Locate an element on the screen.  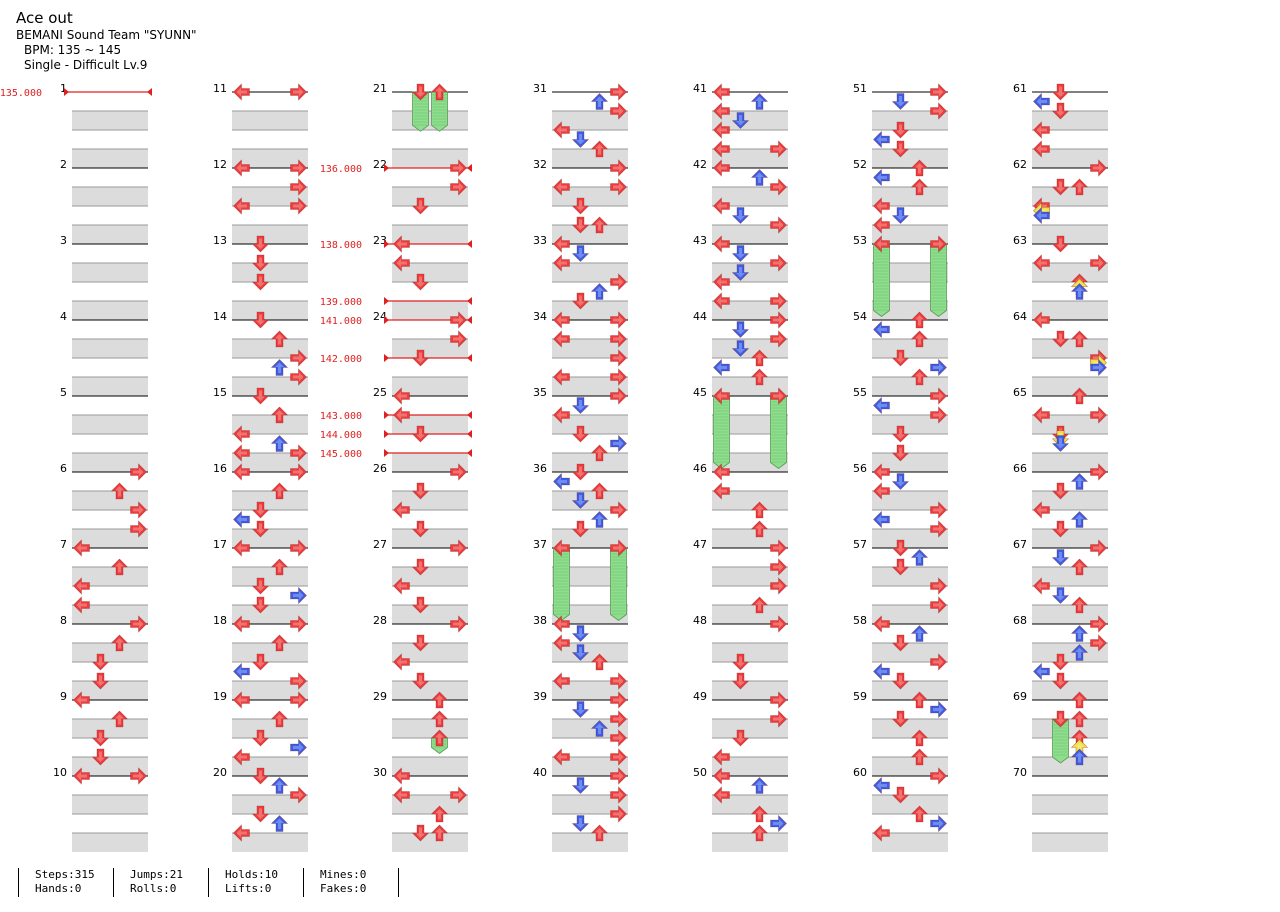
stat-holds: Holds:10 is located at coordinates (251, 874).